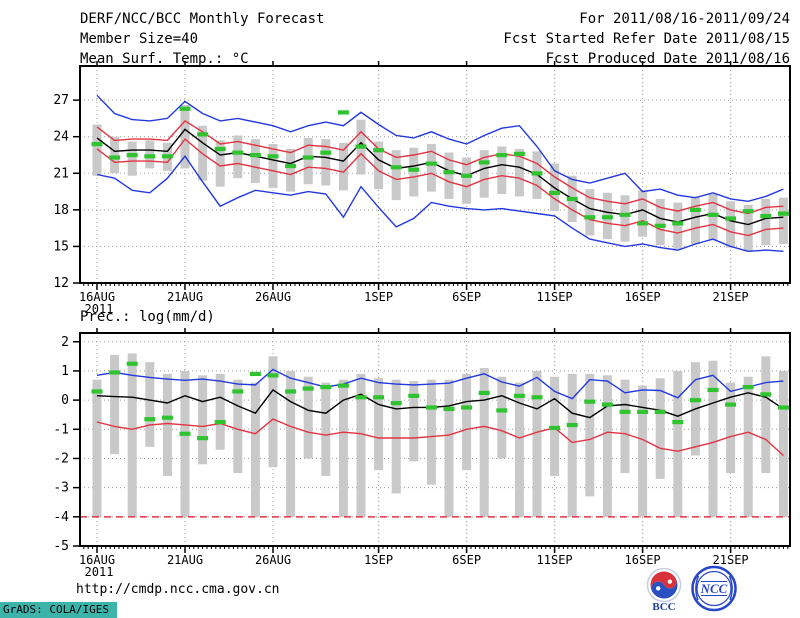  I want to click on svg-text: 11SEP, so click(555, 560).